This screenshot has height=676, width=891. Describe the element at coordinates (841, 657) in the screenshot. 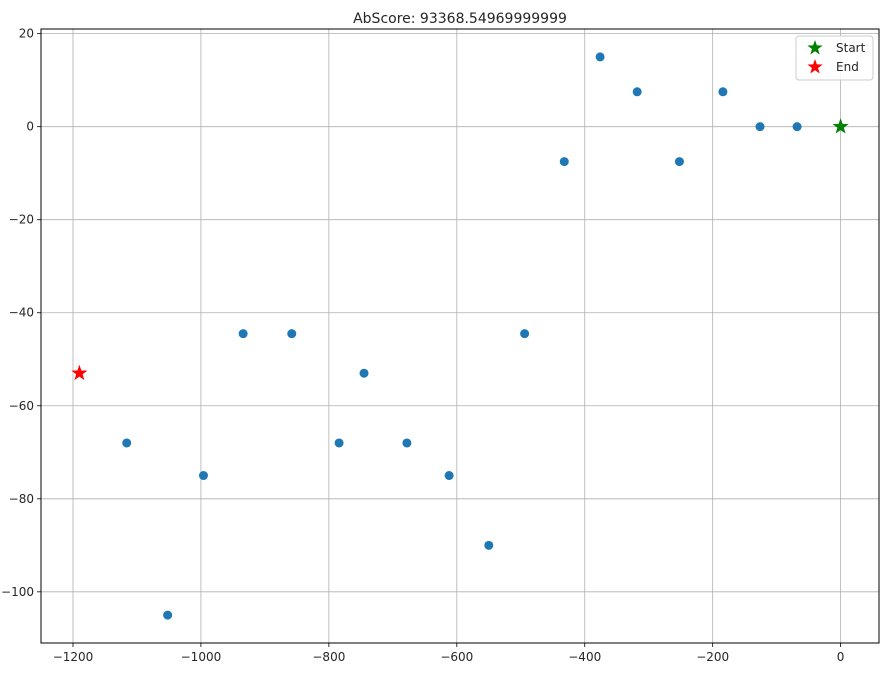

I see `x-tick-label: 0` at that location.